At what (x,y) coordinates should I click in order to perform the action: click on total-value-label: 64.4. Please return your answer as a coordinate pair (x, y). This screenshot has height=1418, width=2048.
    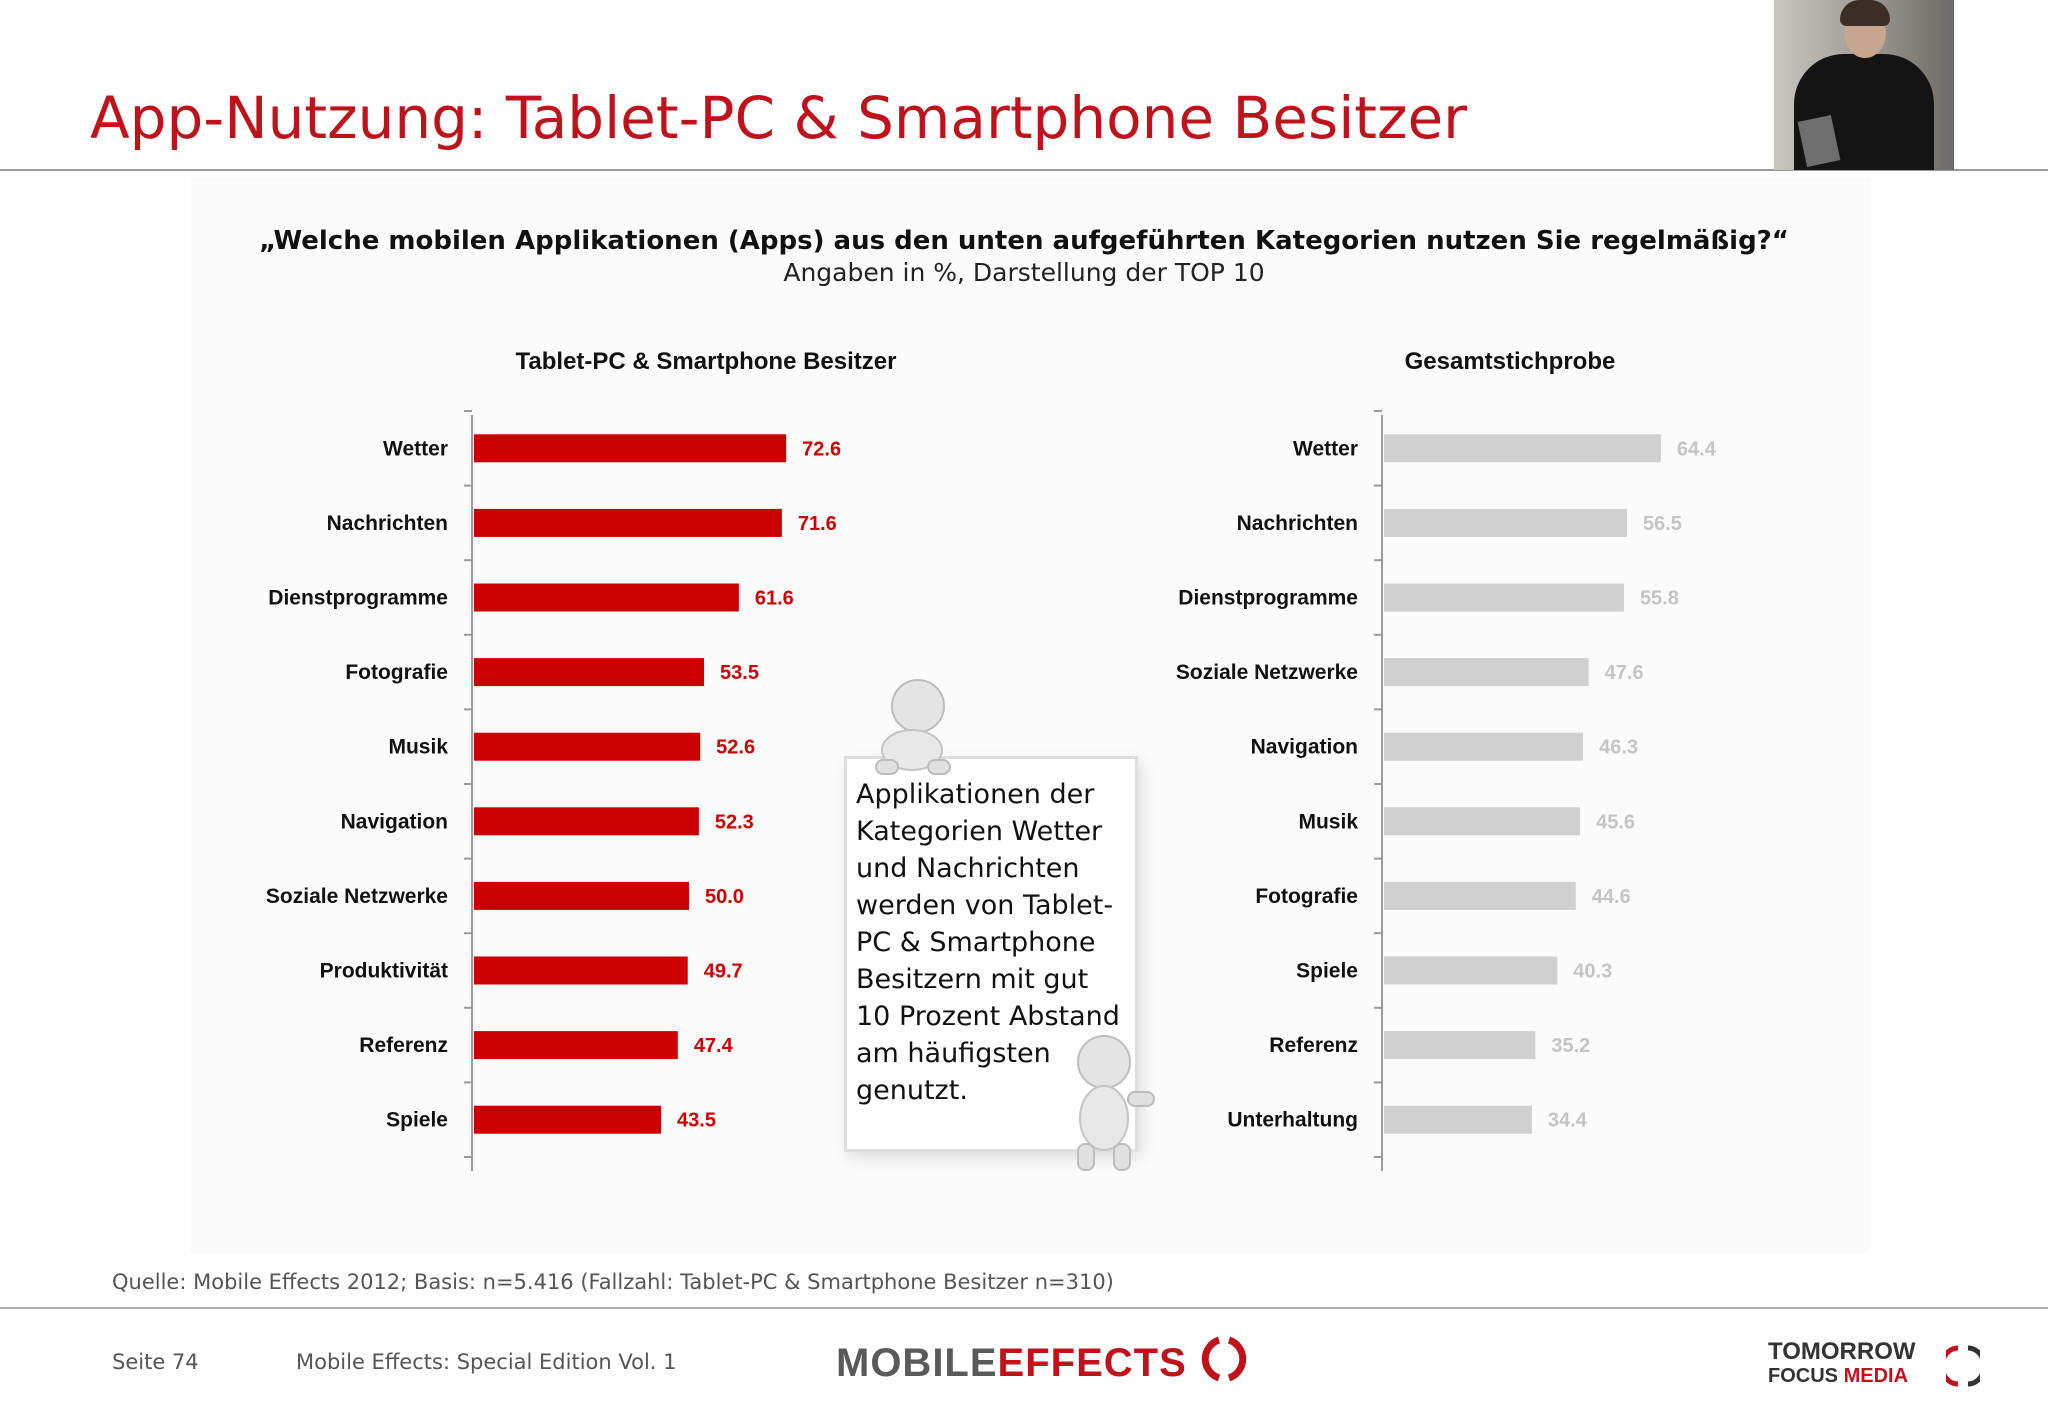
    Looking at the image, I should click on (1697, 449).